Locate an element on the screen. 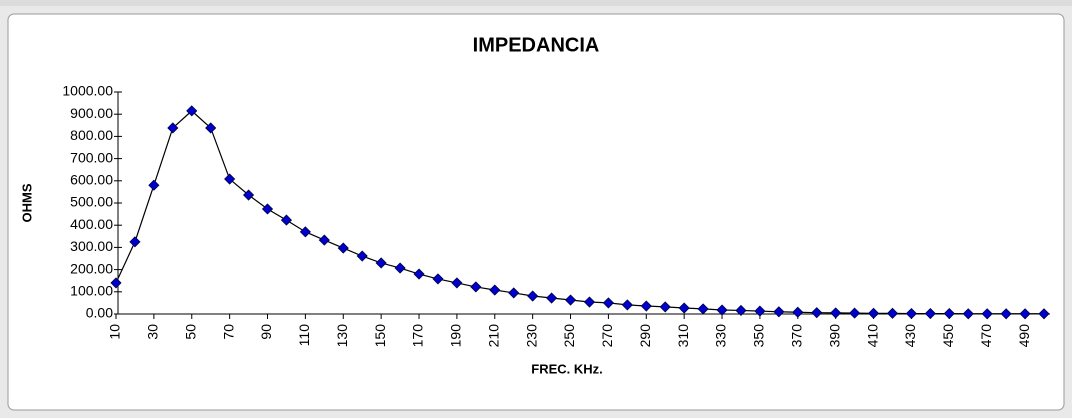 Image resolution: width=1072 pixels, height=418 pixels. window-bar is located at coordinates (536, 3).